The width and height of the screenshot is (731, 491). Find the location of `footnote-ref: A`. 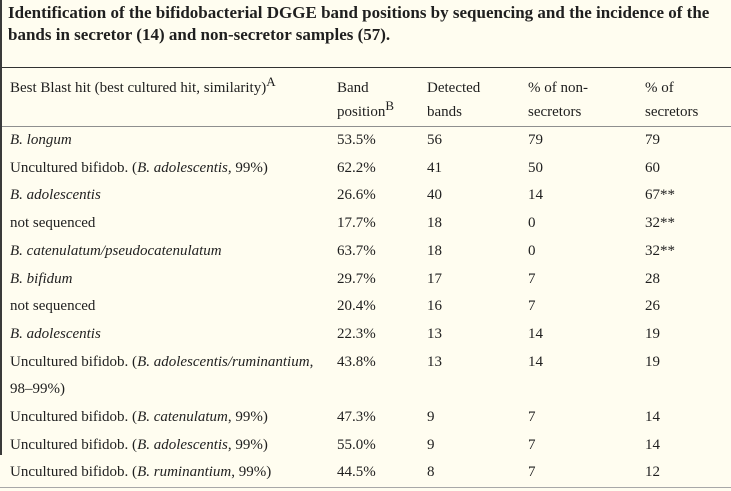

footnote-ref: A is located at coordinates (271, 81).